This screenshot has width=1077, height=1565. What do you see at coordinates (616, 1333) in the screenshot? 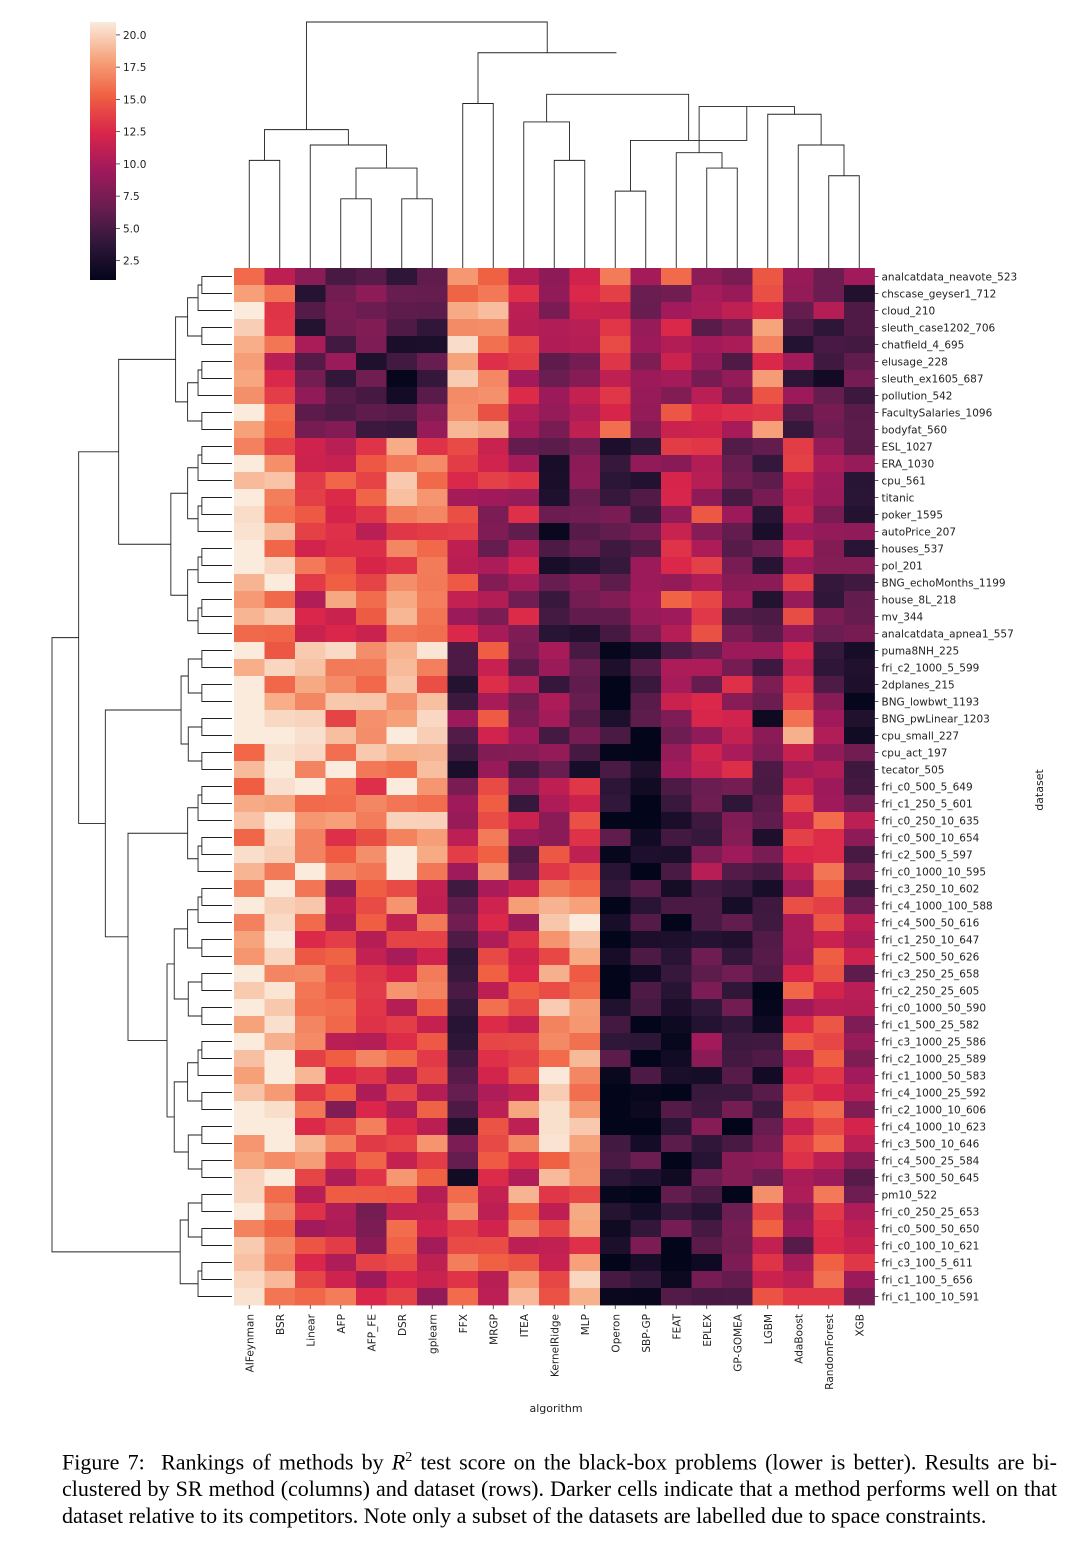
I see `column-label: Operon` at bounding box center [616, 1333].